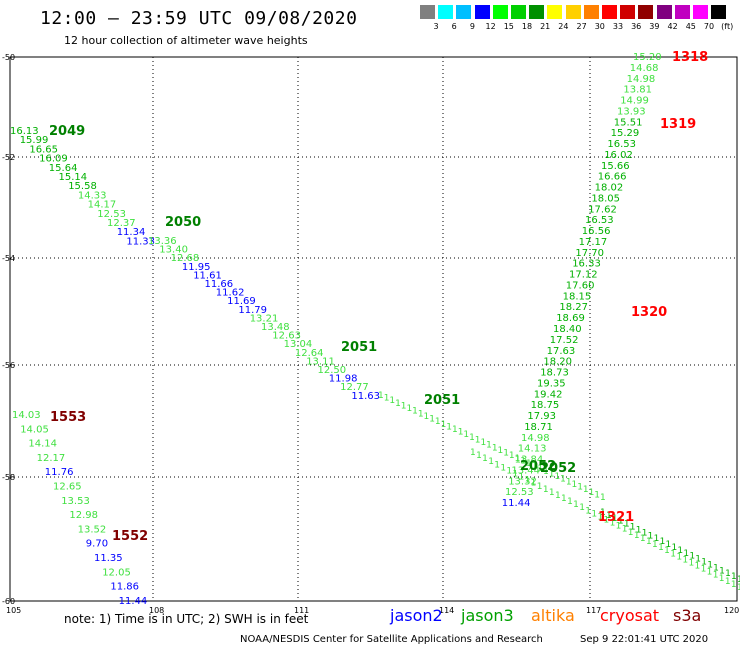 This screenshot has width=740, height=650. What do you see at coordinates (551, 383) in the screenshot?
I see `wave-height-1319: 19.35` at bounding box center [551, 383].